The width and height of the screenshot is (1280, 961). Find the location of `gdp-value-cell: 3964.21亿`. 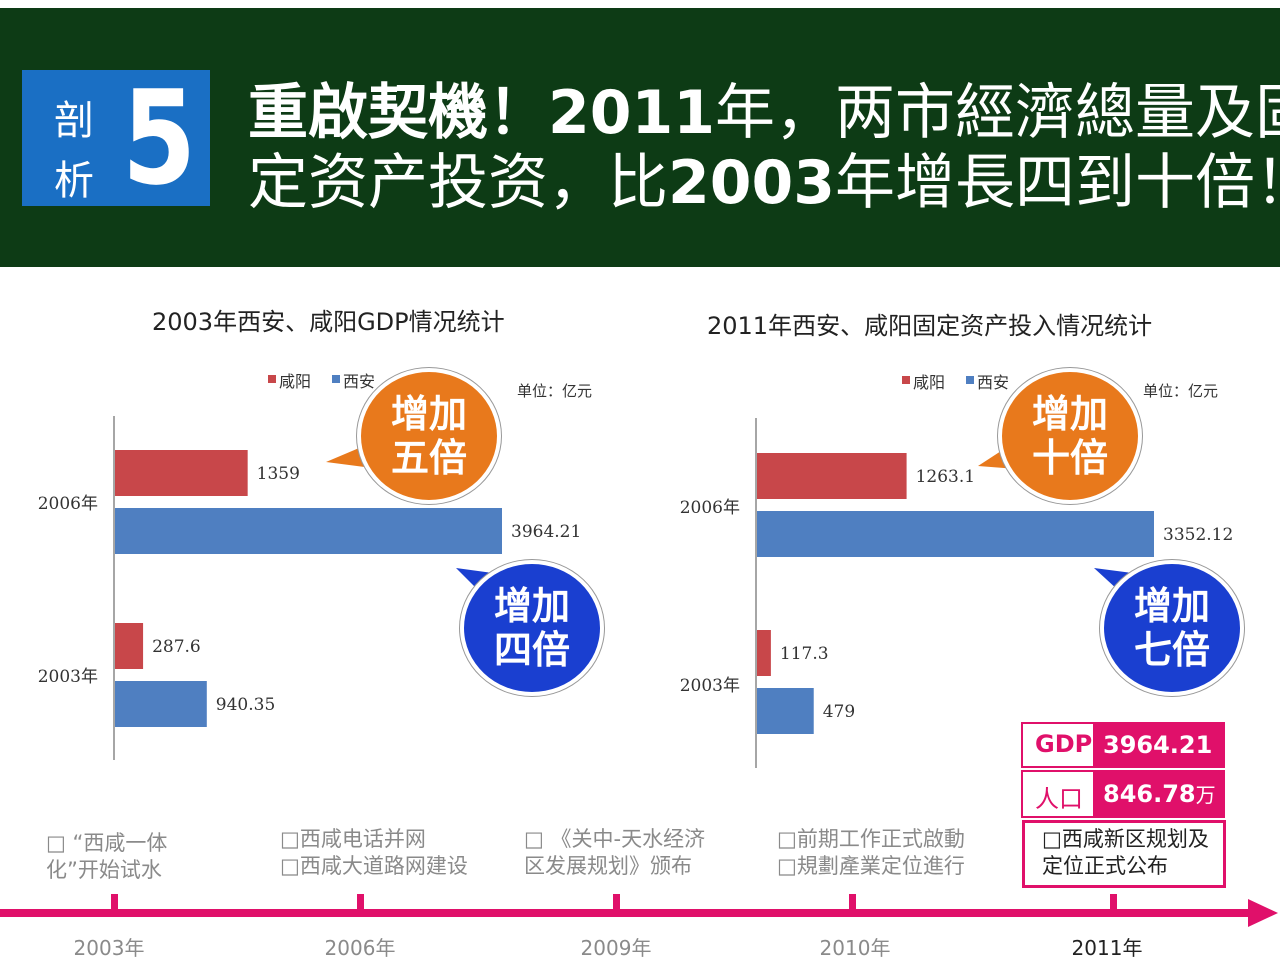

gdp-value-cell: 3964.21亿 is located at coordinates (1158, 761).